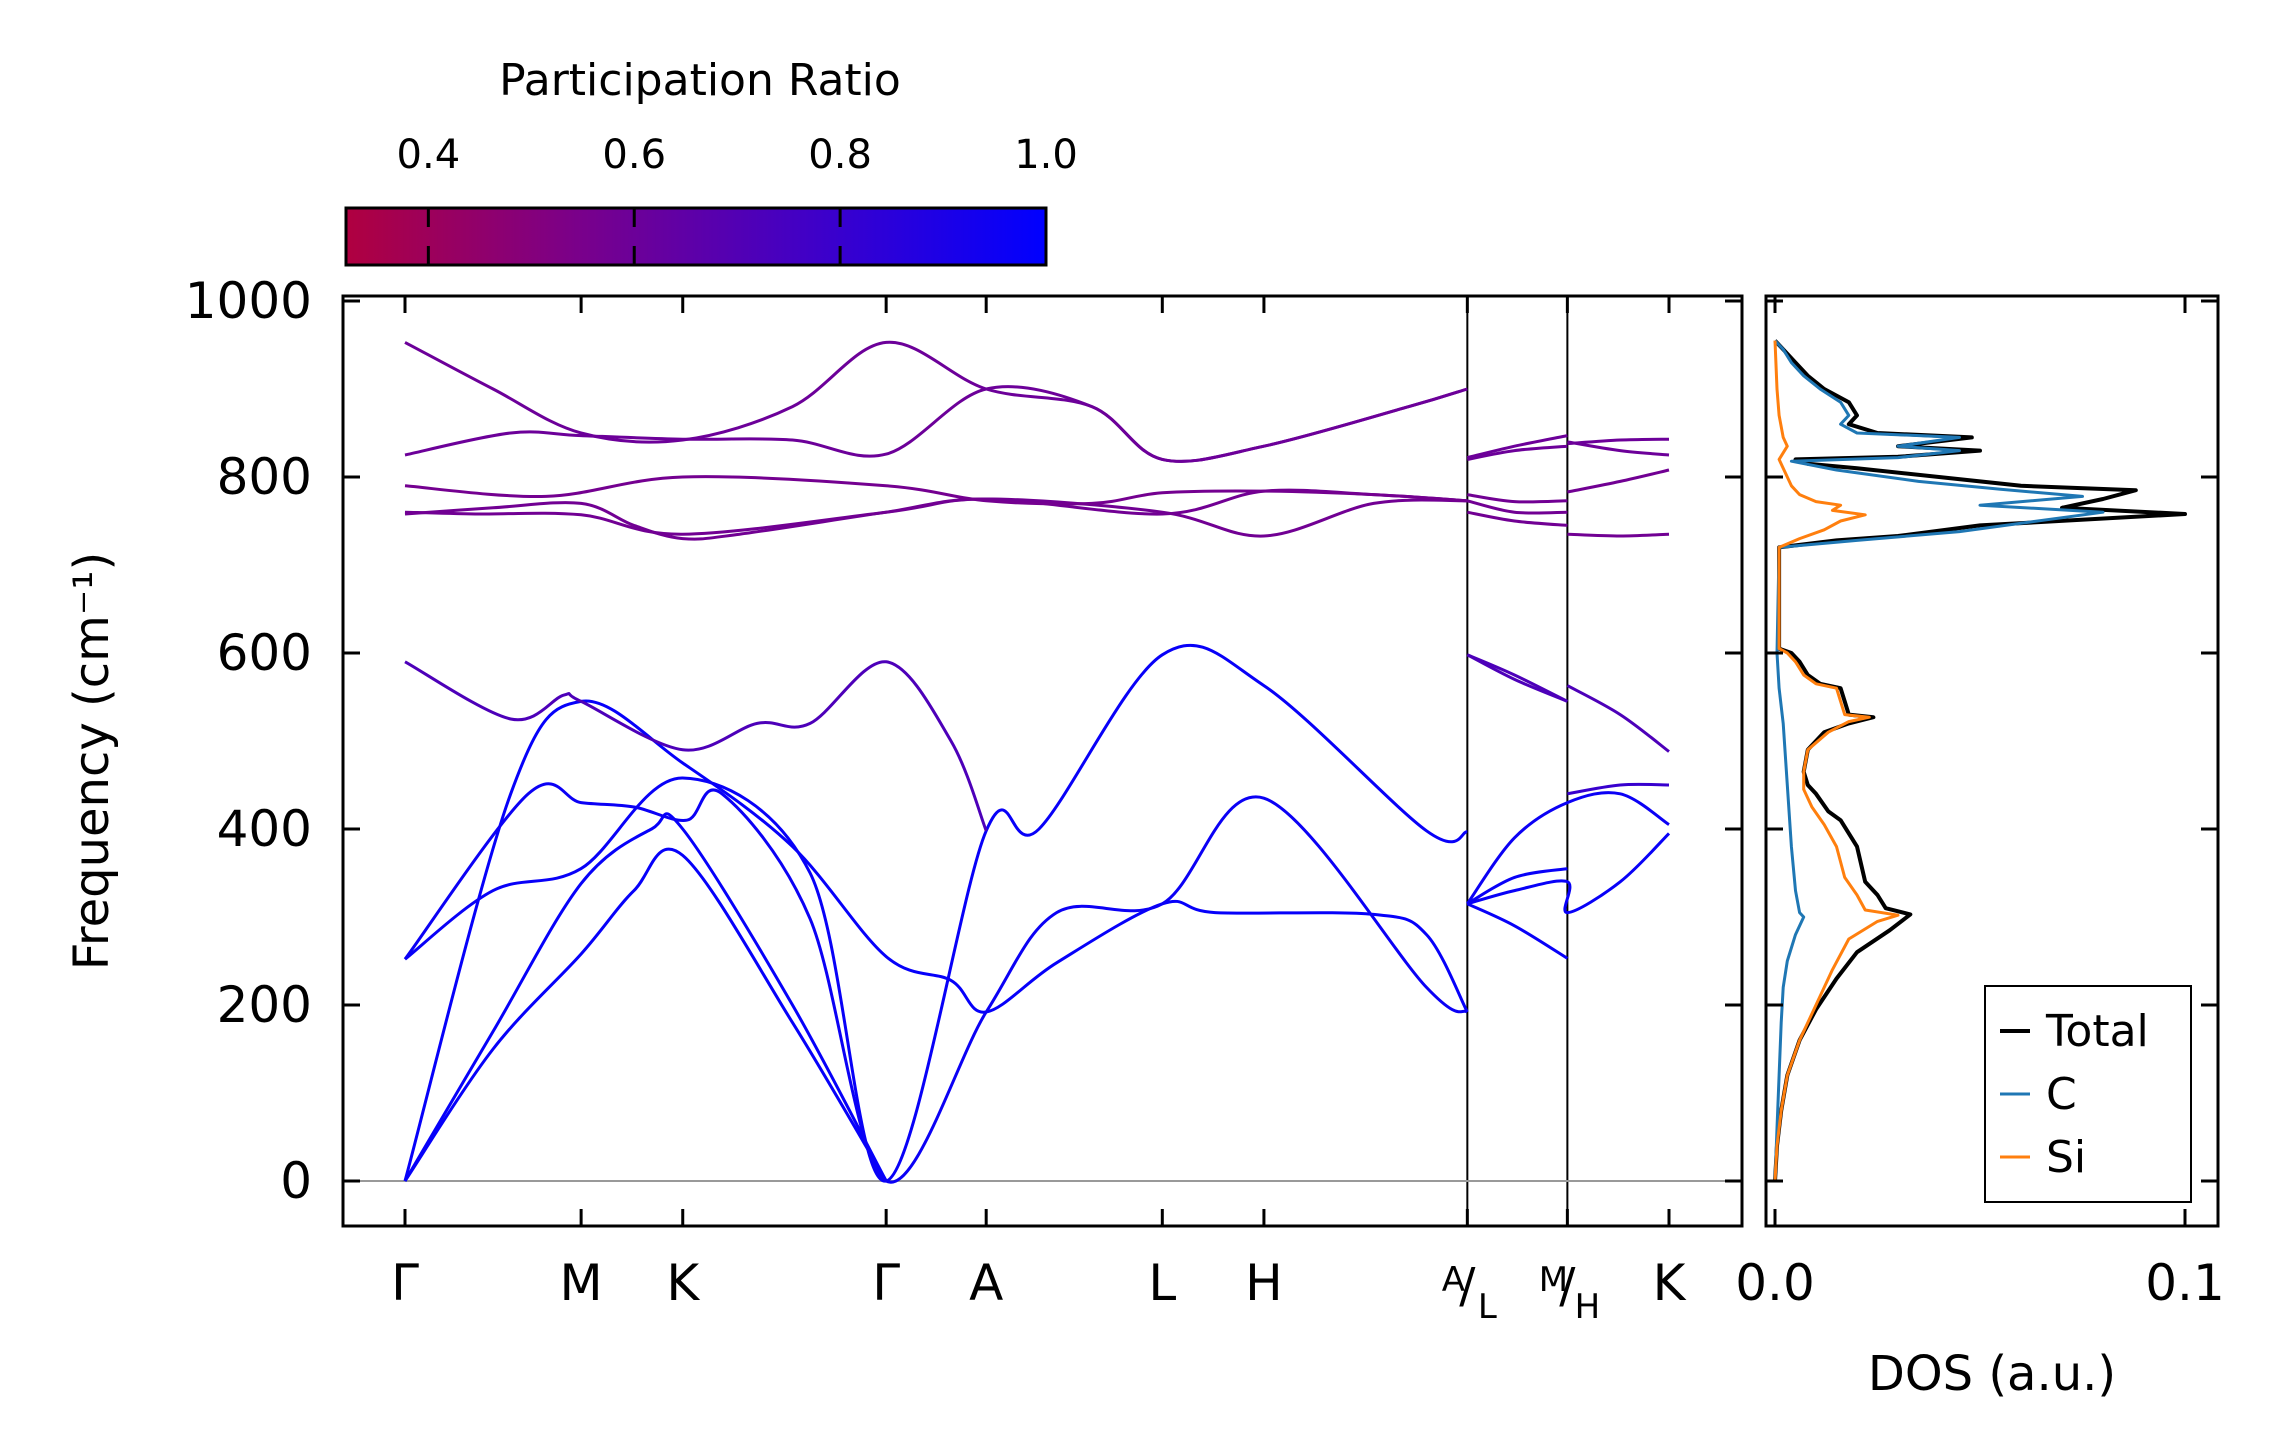 This screenshot has height=1455, width=2279. I want to click on dos-series-si, so click(1836, 761).